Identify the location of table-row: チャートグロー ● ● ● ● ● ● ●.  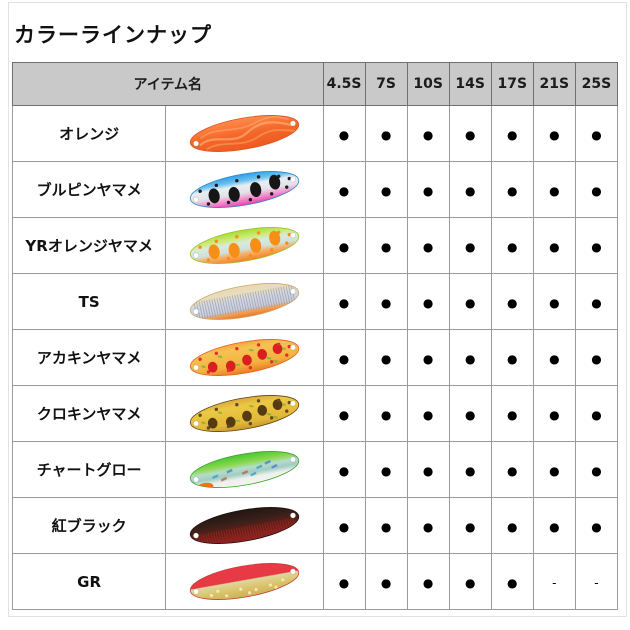
(315, 469).